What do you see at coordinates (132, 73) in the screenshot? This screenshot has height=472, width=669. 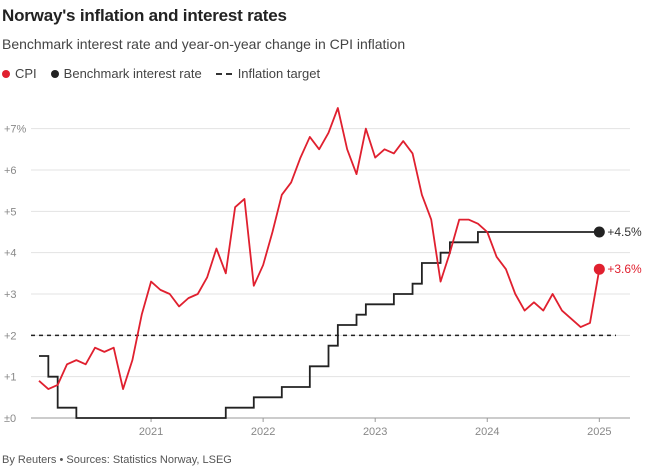 I see `legend-rate-label: Benchmark interest rate` at bounding box center [132, 73].